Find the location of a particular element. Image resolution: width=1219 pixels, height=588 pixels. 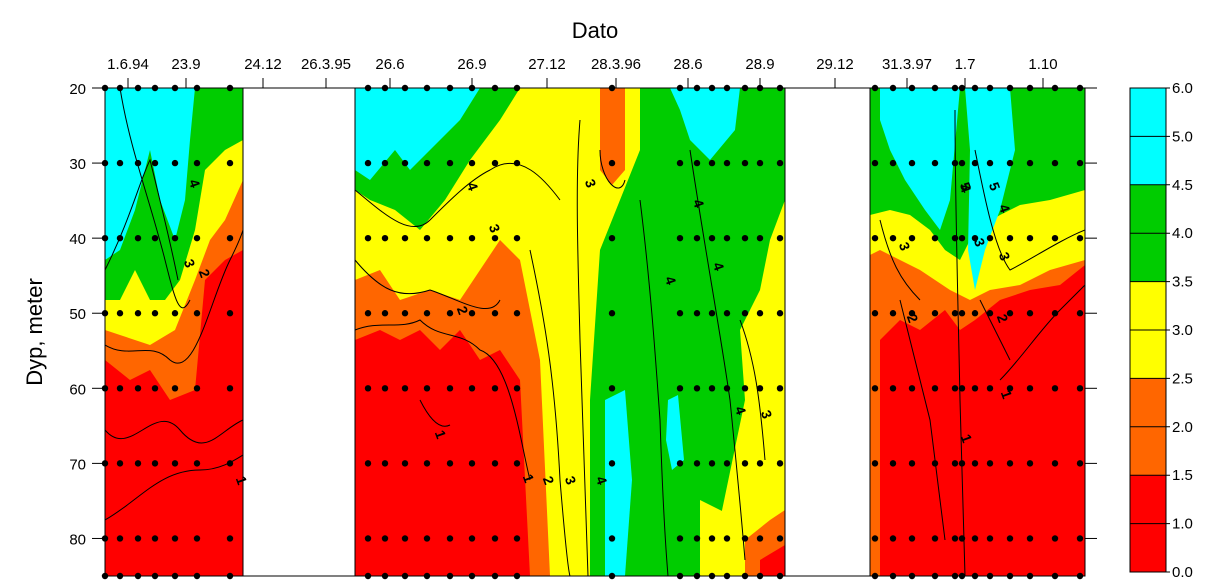

band-mid-red-bottom is located at coordinates (772, 560).